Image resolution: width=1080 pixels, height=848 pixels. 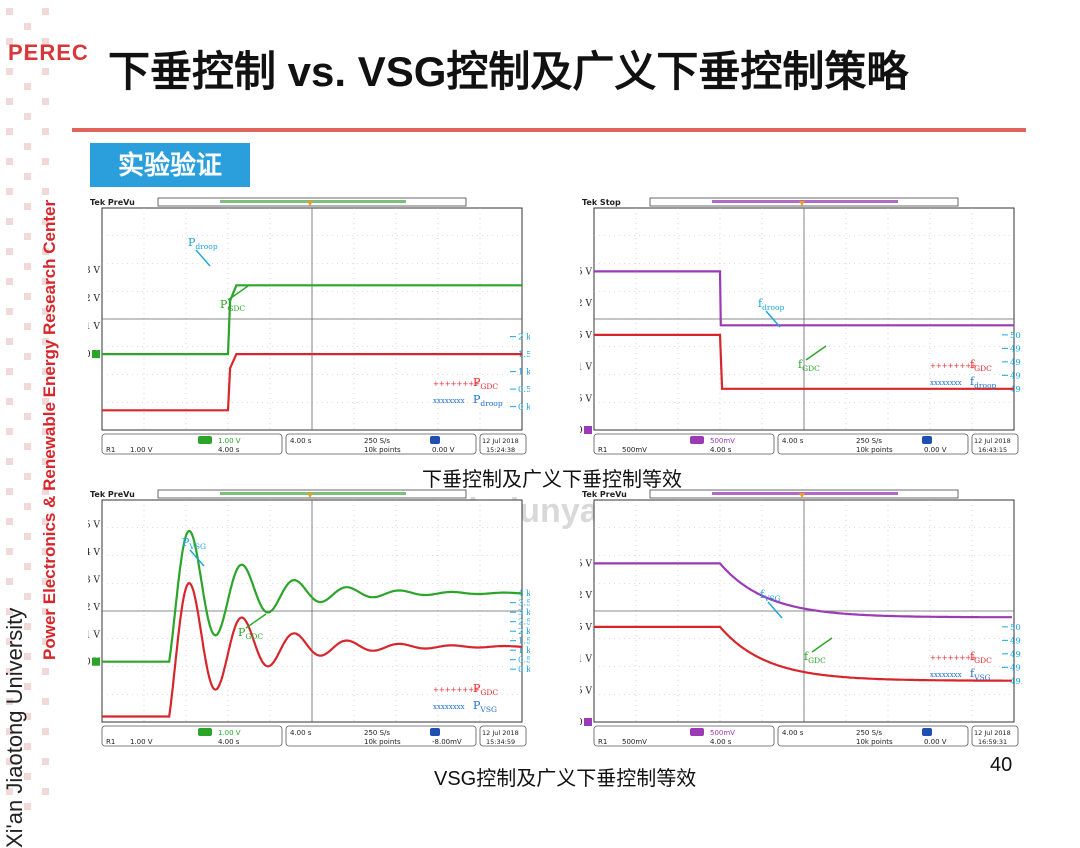 I want to click on series-annotation-sub: VSG, so click(x=197, y=546).